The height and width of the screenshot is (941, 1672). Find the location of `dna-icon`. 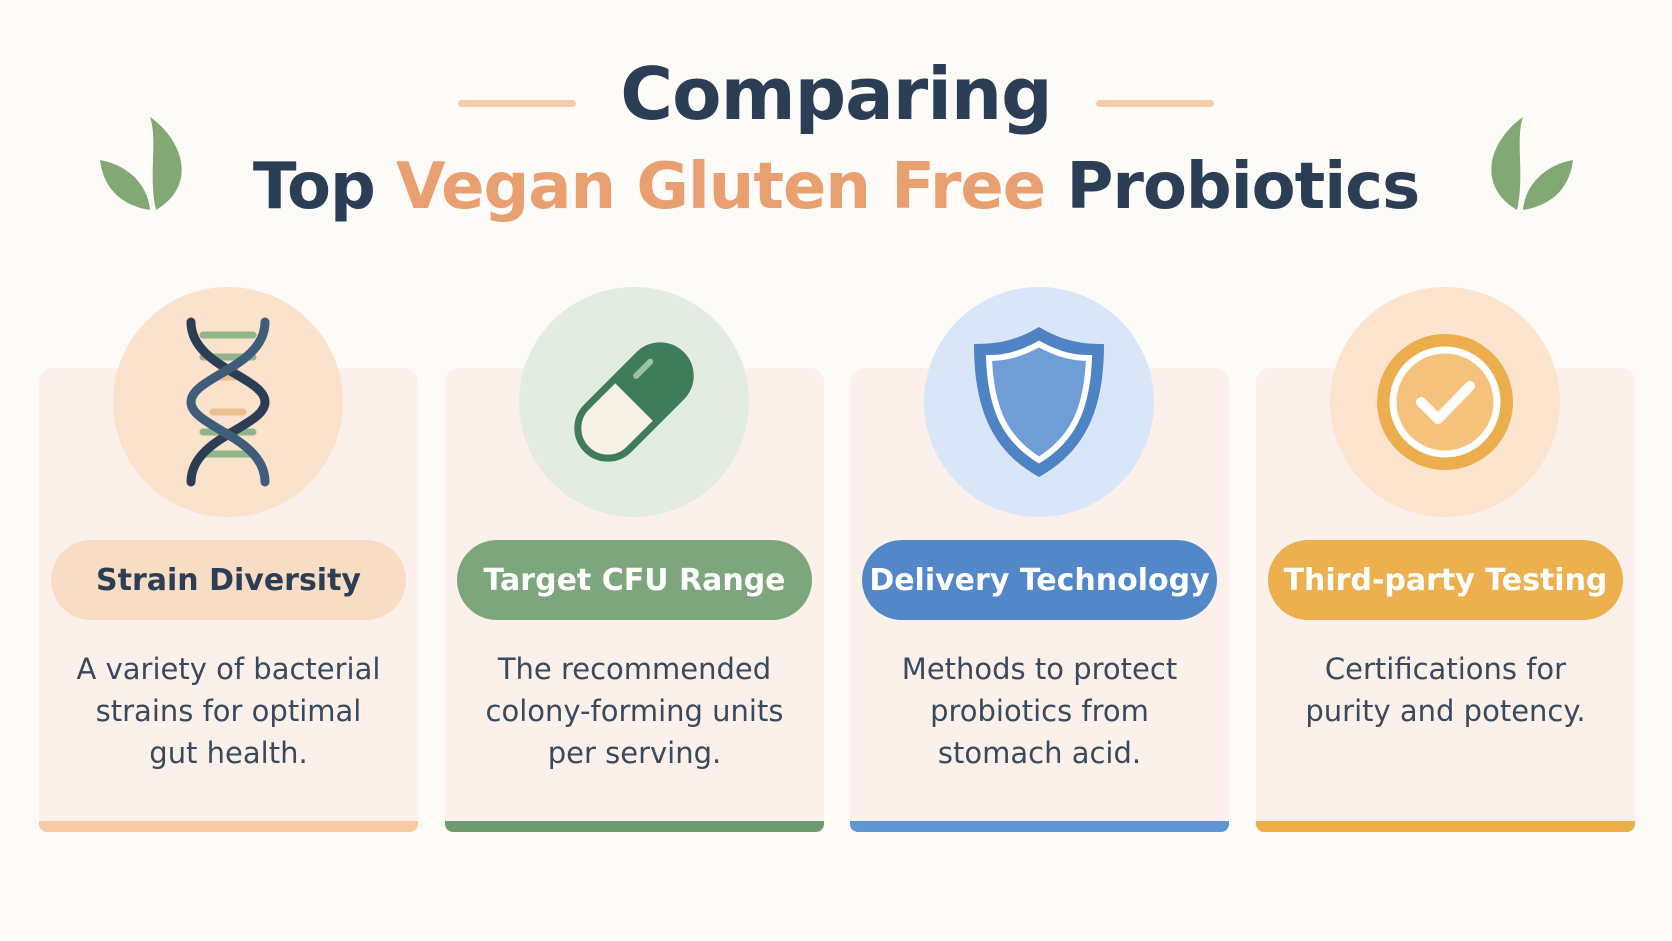

dna-icon is located at coordinates (228, 402).